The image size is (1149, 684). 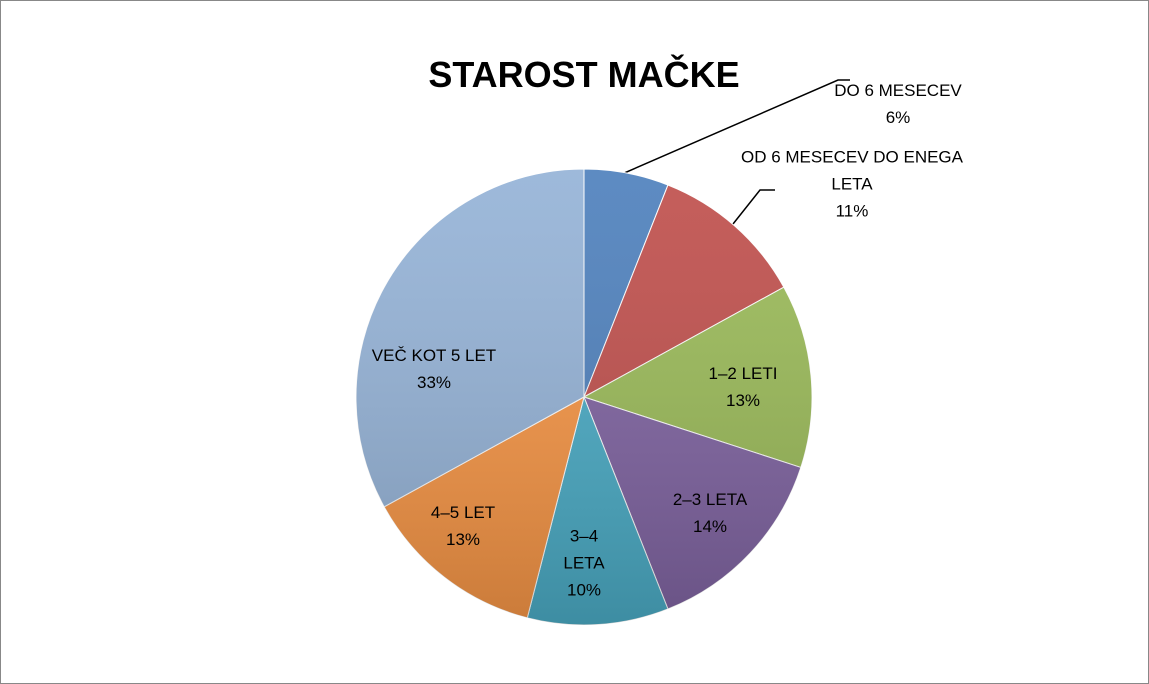 I want to click on data-label: OD 6 MESECEV DO ENEGA LETA 11%, so click(x=852, y=184).